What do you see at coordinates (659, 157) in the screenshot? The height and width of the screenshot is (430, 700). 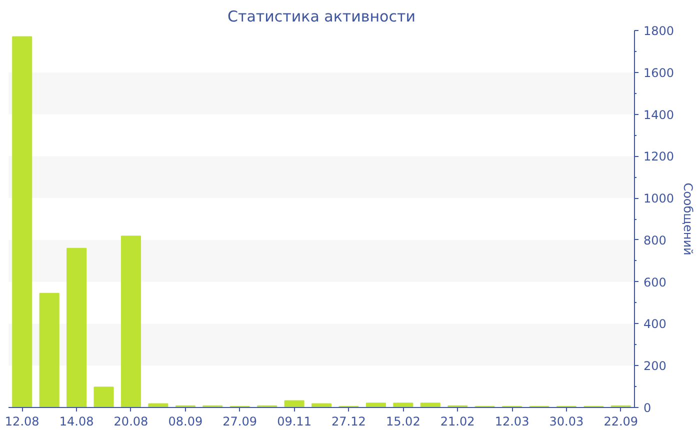 I see `y-tick-label: 1200` at bounding box center [659, 157].